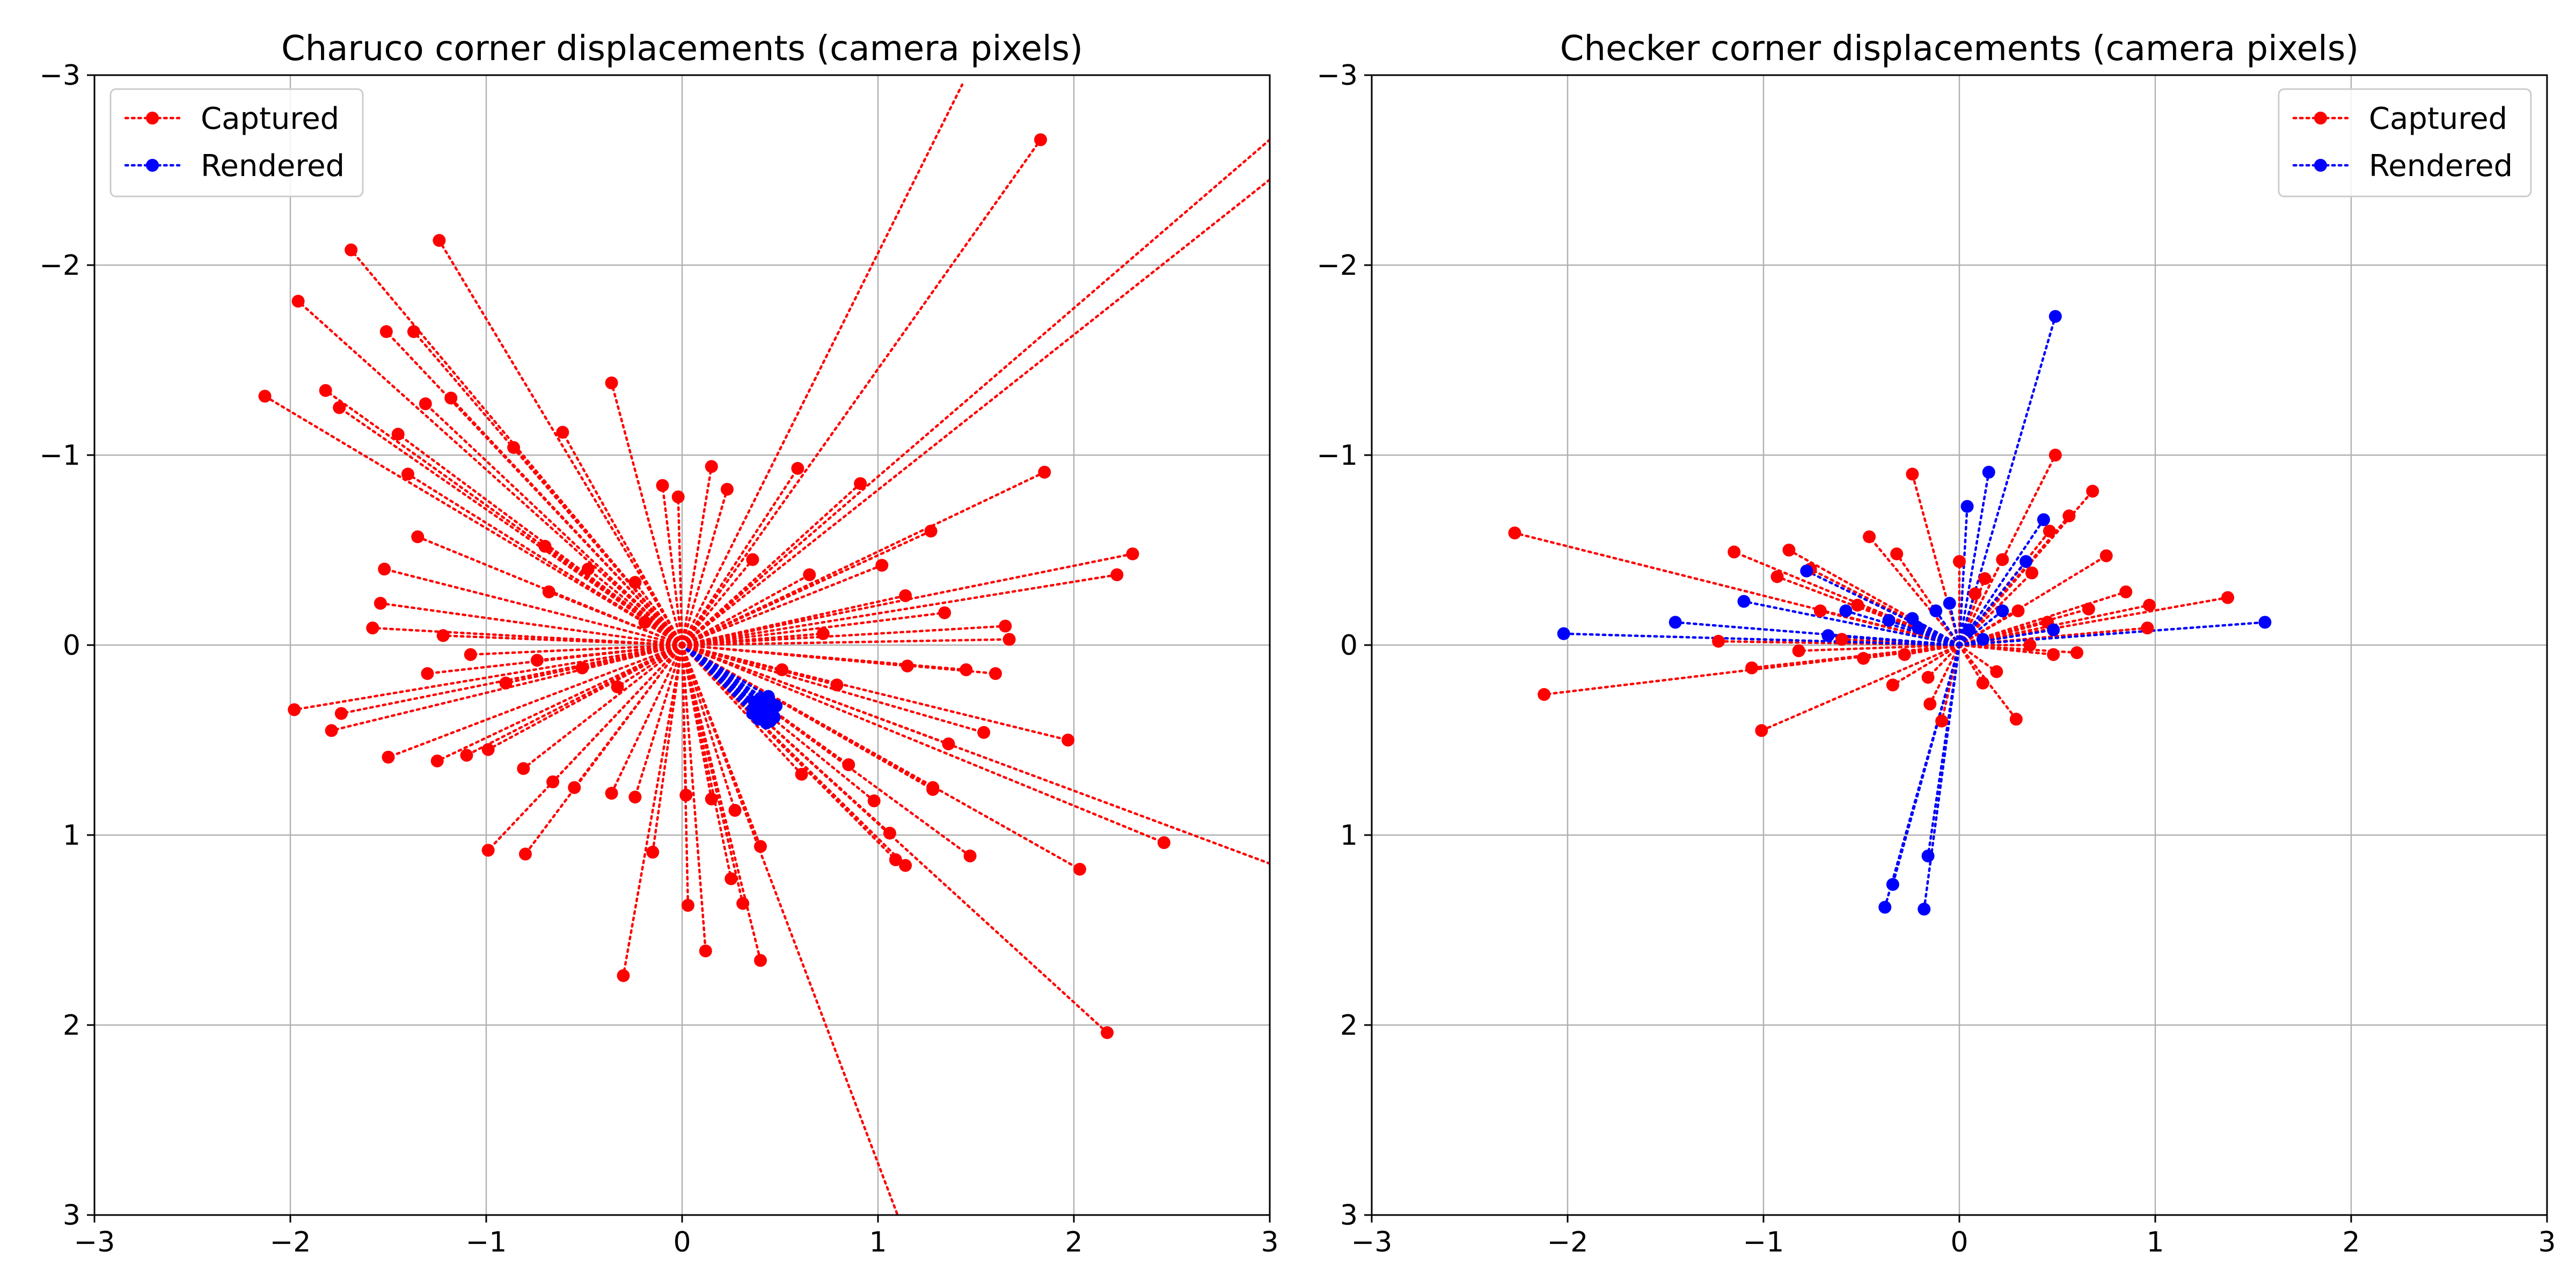  Describe the element at coordinates (236, 142) in the screenshot. I see `legend: Captured Rendered` at that location.